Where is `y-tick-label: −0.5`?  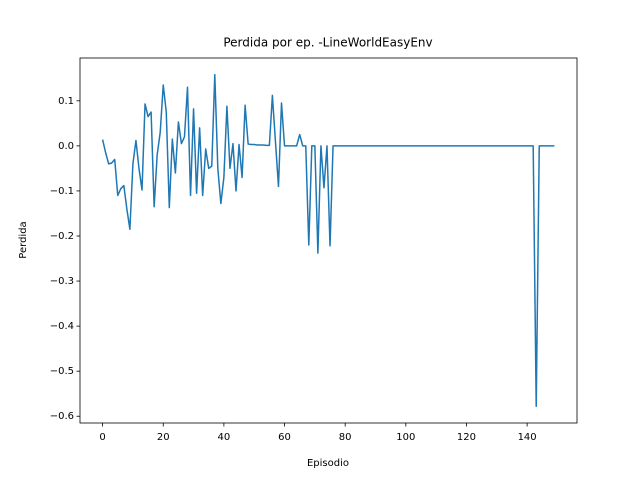 y-tick-label: −0.5 is located at coordinates (62, 371).